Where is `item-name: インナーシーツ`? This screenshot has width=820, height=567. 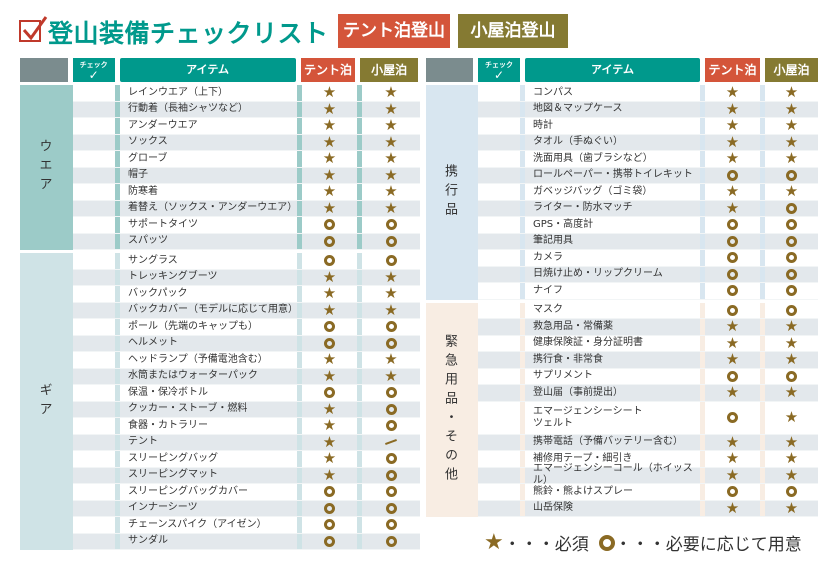 item-name: インナーシーツ is located at coordinates (208, 508).